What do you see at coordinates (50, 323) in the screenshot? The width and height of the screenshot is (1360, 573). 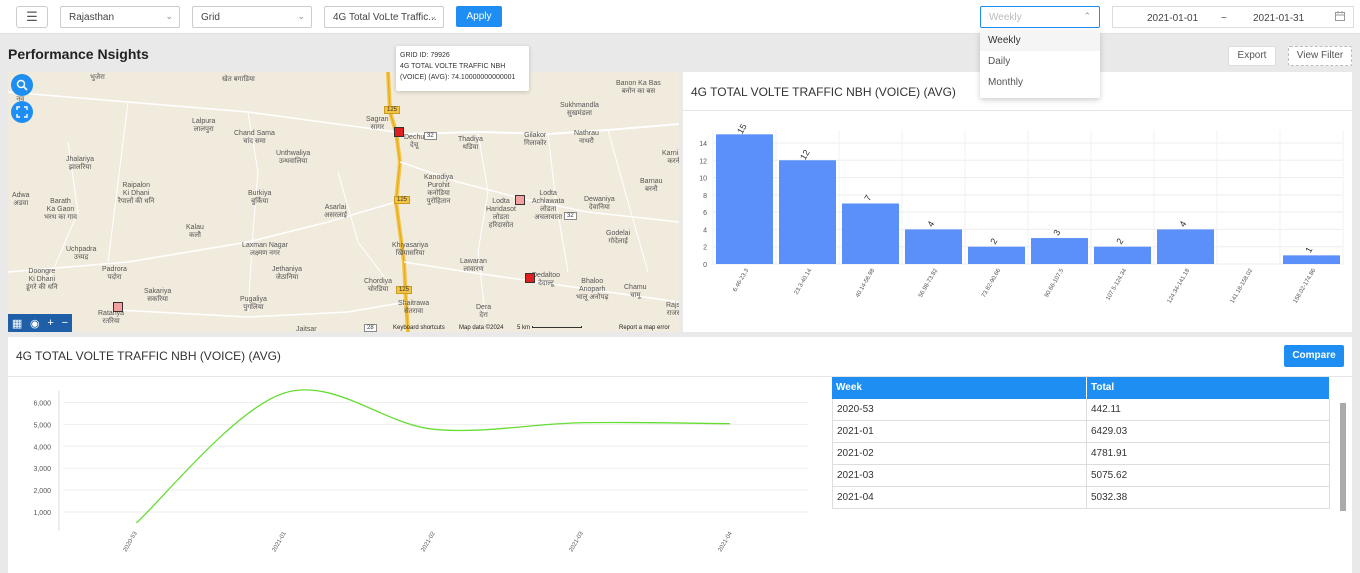 I see `zoom-in-icon: +` at bounding box center [50, 323].